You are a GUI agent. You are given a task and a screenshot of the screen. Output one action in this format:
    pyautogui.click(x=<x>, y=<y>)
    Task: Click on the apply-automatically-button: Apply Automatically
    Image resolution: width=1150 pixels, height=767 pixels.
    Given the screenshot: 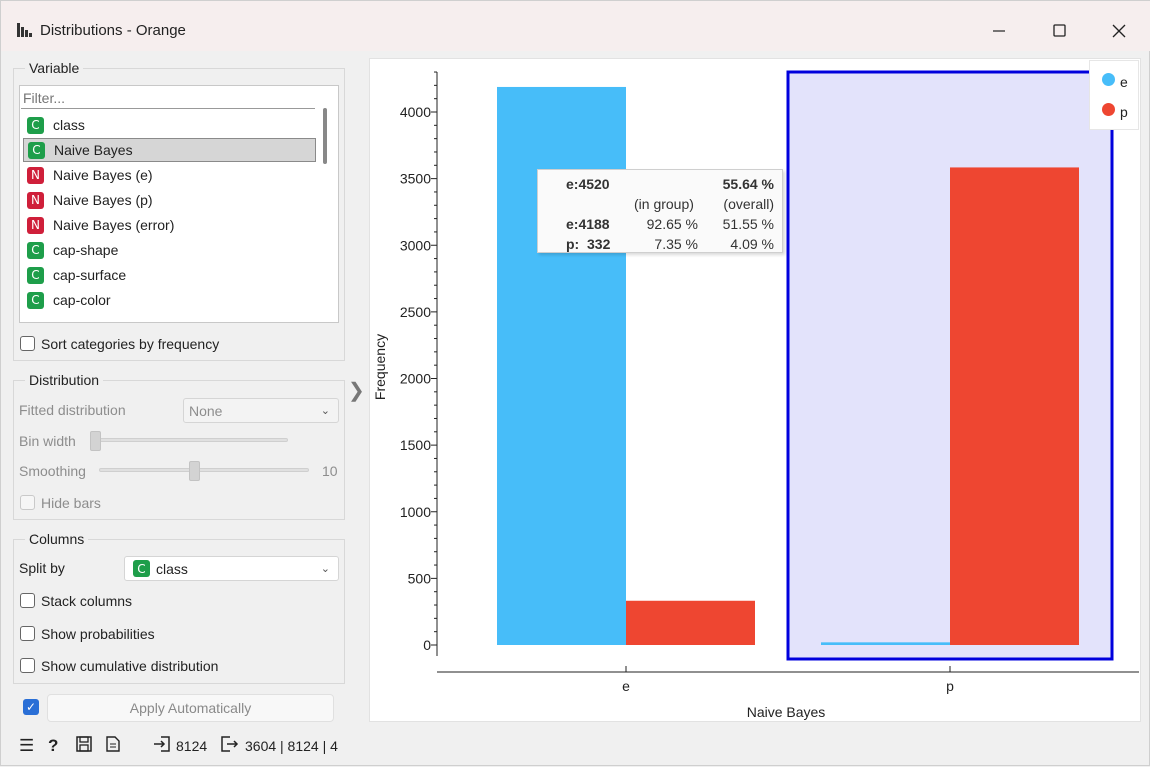 What is the action you would take?
    pyautogui.click(x=190, y=708)
    